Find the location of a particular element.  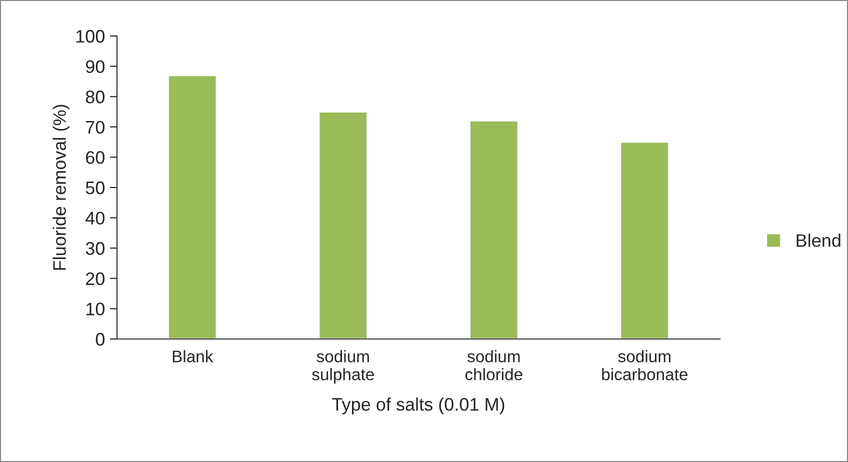

y-tick-label: 0 is located at coordinates (100, 339).